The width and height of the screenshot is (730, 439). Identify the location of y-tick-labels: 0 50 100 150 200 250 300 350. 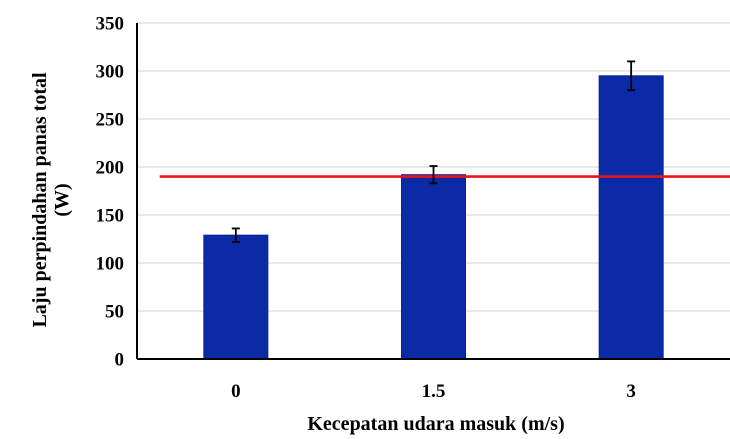
(110, 192).